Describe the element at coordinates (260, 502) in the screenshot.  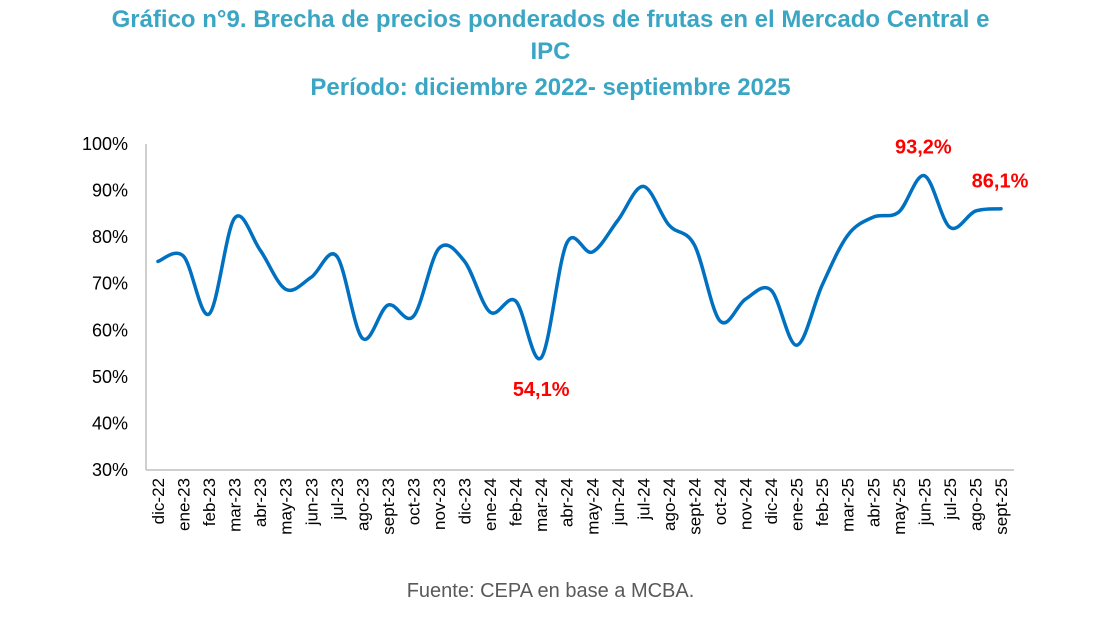
I see `x-tick-label: abr-23` at that location.